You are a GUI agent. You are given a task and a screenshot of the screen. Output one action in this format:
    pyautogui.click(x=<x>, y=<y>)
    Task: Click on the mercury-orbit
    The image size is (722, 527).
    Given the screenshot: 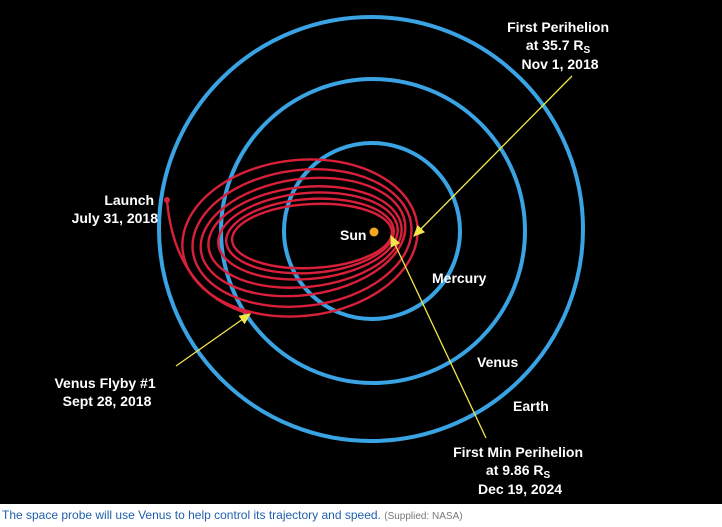 What is the action you would take?
    pyautogui.click(x=372, y=231)
    